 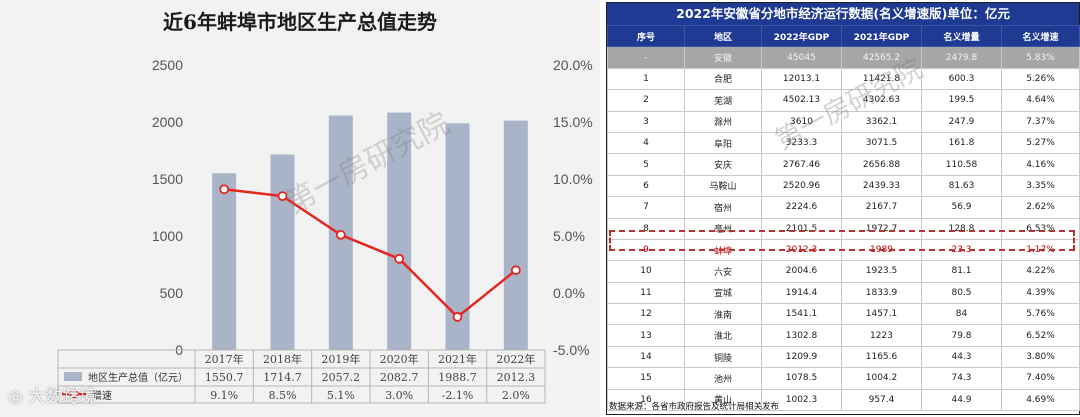 I want to click on table-row: 12 淮南 1541.1 1457.1 84 5.76%, so click(x=843, y=314).